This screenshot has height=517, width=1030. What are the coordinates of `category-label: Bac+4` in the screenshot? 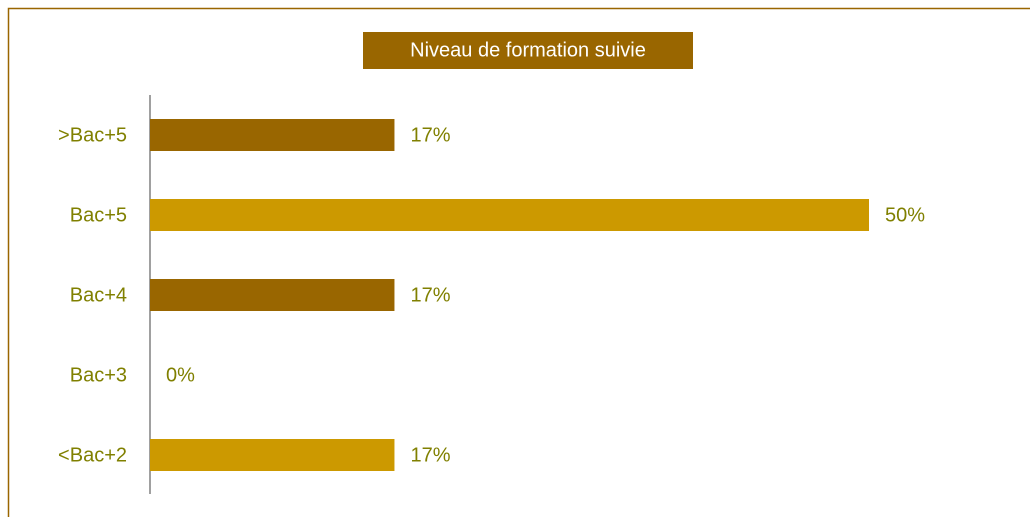 It's located at (98, 295).